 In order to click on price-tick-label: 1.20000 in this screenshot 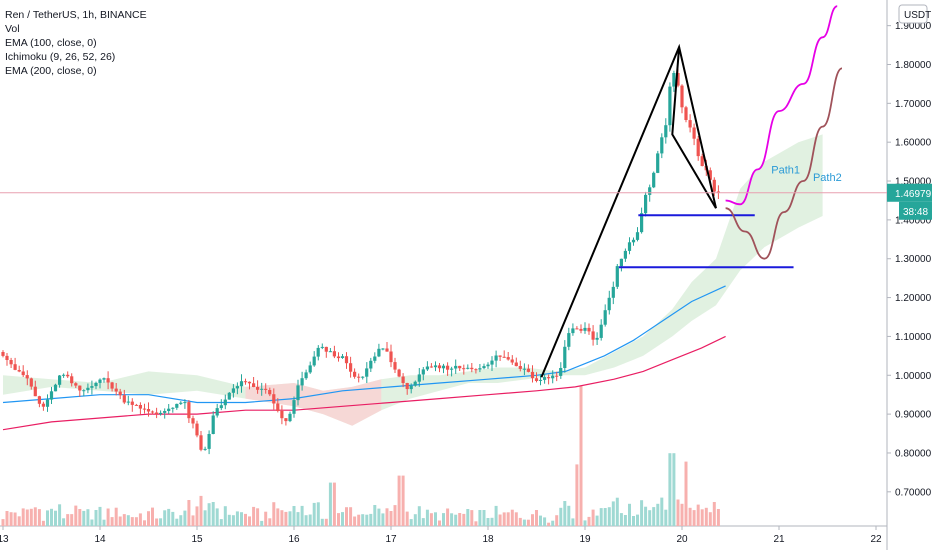, I will do `click(913, 298)`.